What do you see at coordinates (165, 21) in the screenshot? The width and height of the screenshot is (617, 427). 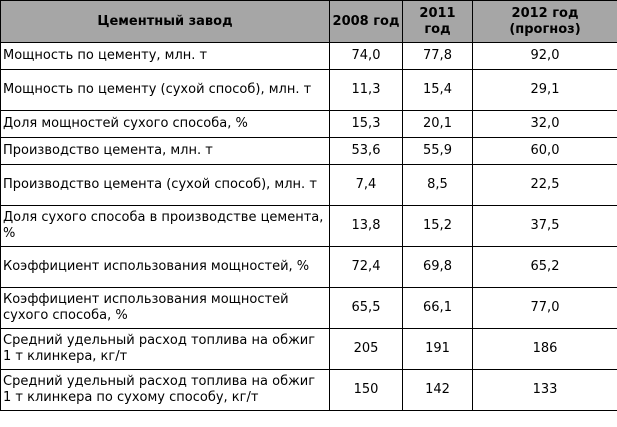 I see `header-plant: Цементный завод` at bounding box center [165, 21].